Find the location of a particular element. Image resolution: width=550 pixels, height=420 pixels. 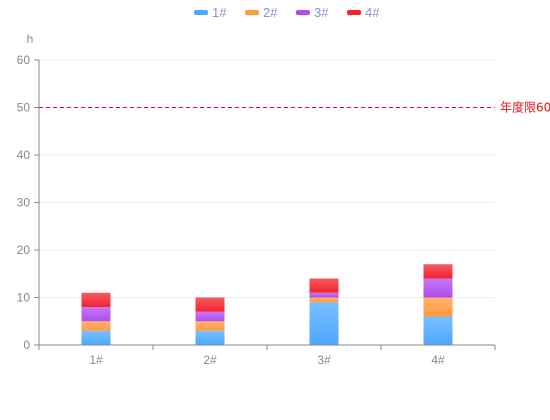

legend-item: 4# is located at coordinates (363, 12).